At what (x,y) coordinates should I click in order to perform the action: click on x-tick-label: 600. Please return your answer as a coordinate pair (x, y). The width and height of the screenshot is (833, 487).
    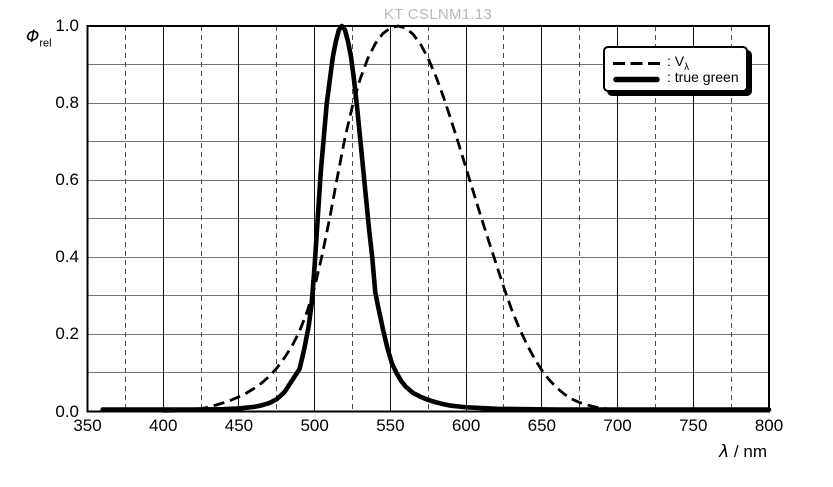
    Looking at the image, I should click on (466, 425).